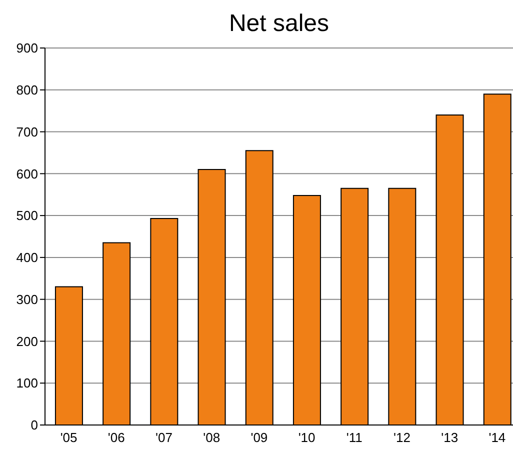  I want to click on chart-title: Net sales, so click(279, 24).